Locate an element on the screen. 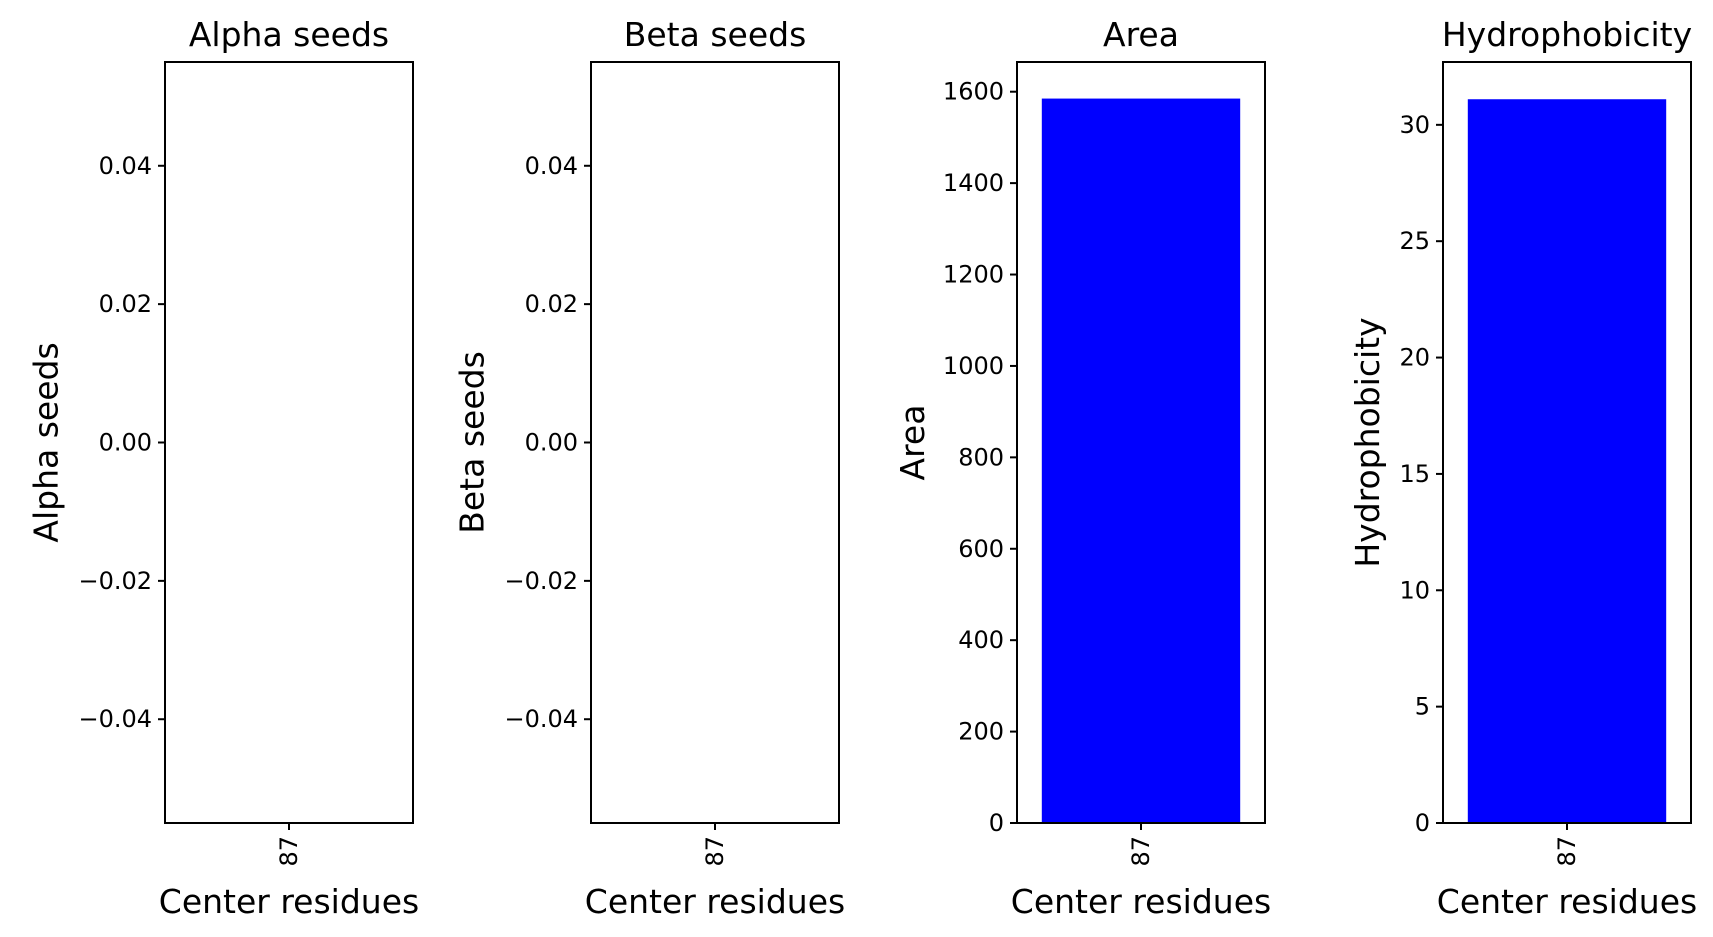 The height and width of the screenshot is (937, 1713). y-tick-label: 1600 is located at coordinates (973, 92).